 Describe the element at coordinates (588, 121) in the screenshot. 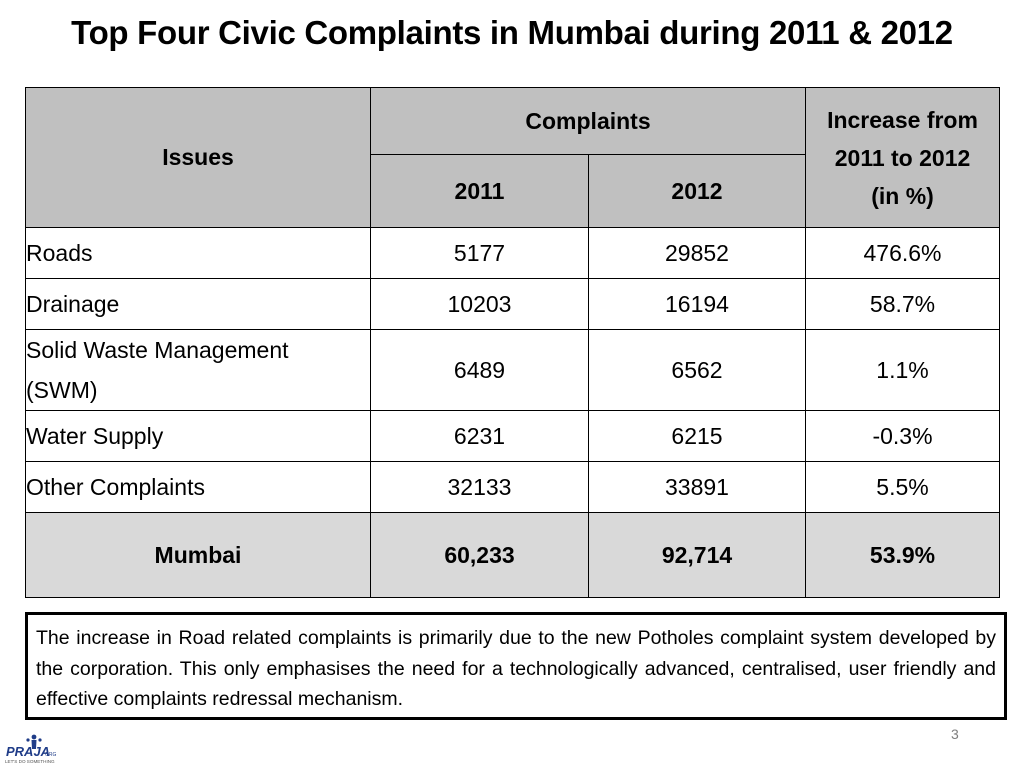

I see `header-complaints: Complaints` at that location.